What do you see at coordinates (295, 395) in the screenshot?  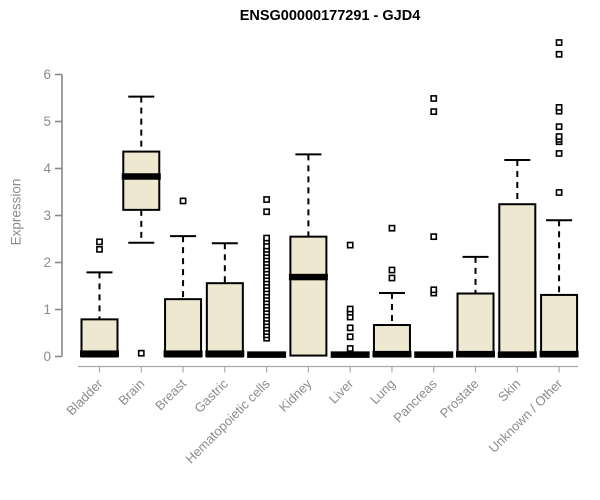 I see `x-tick-label: Kidney` at bounding box center [295, 395].